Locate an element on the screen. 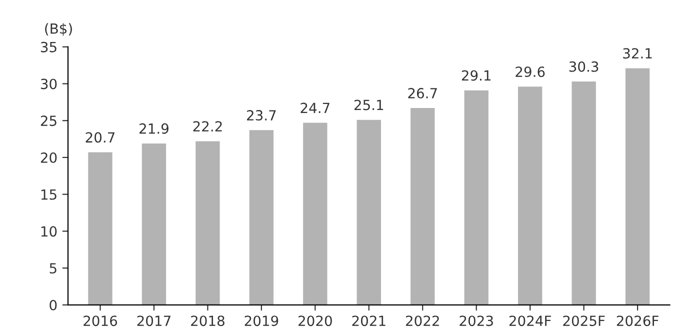  data-label: 24.7 is located at coordinates (315, 107).